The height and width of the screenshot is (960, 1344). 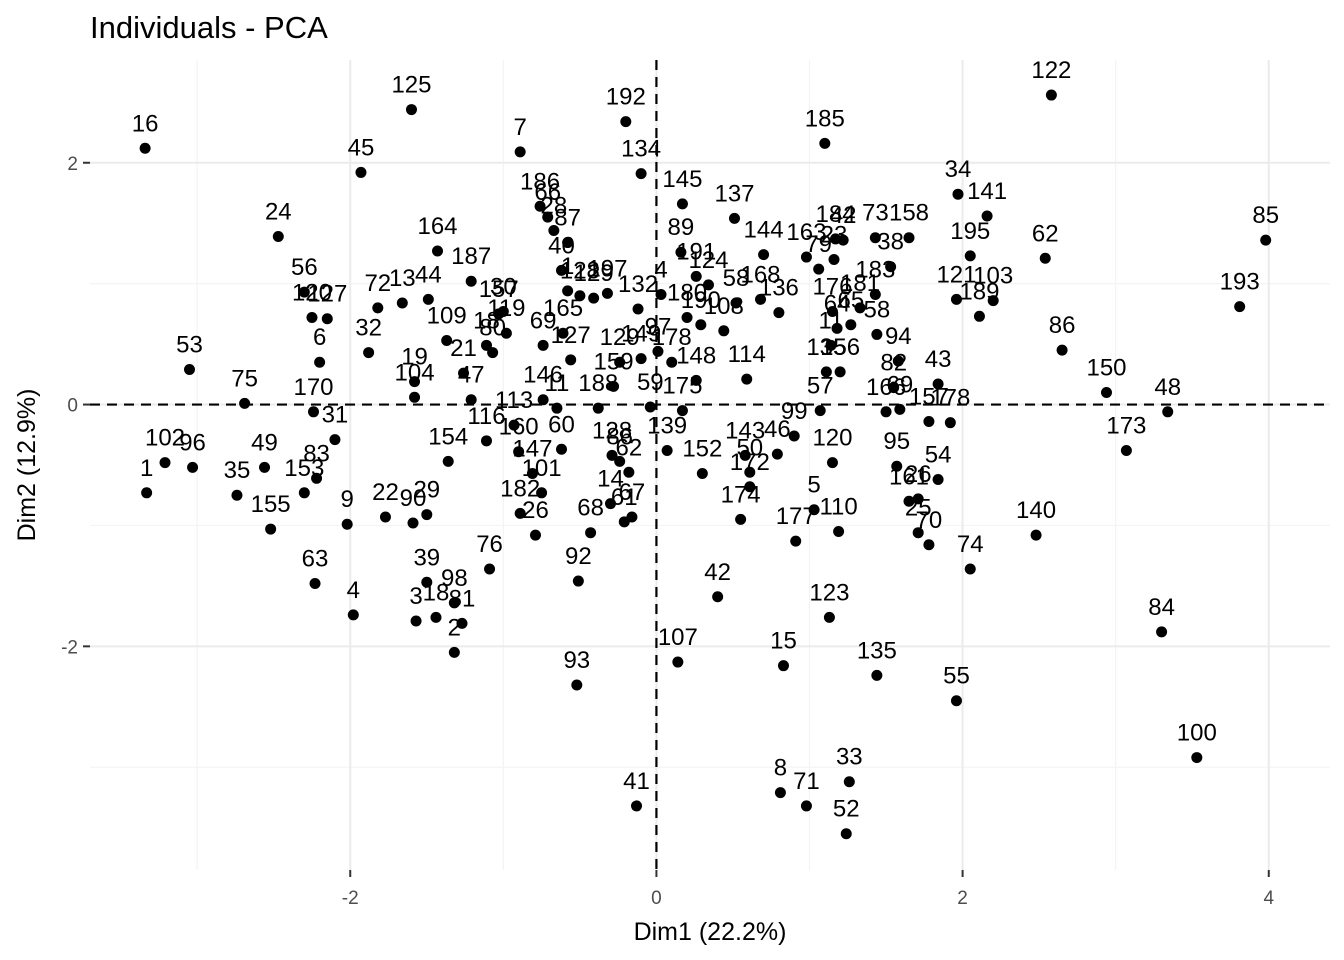 I want to click on data-point-label: 193, so click(x=1240, y=282).